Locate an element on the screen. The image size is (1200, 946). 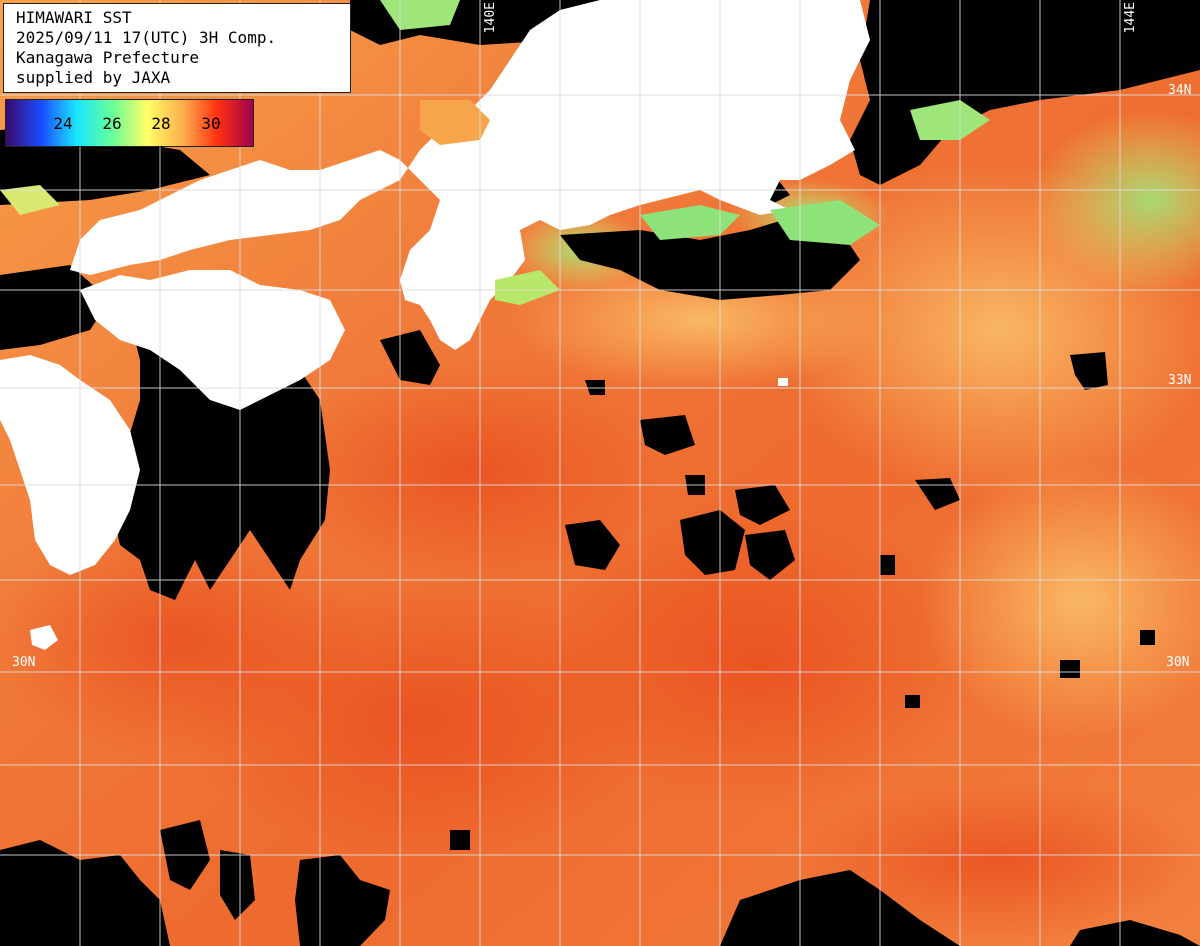
legend-tick-30: 30 is located at coordinates (211, 123).